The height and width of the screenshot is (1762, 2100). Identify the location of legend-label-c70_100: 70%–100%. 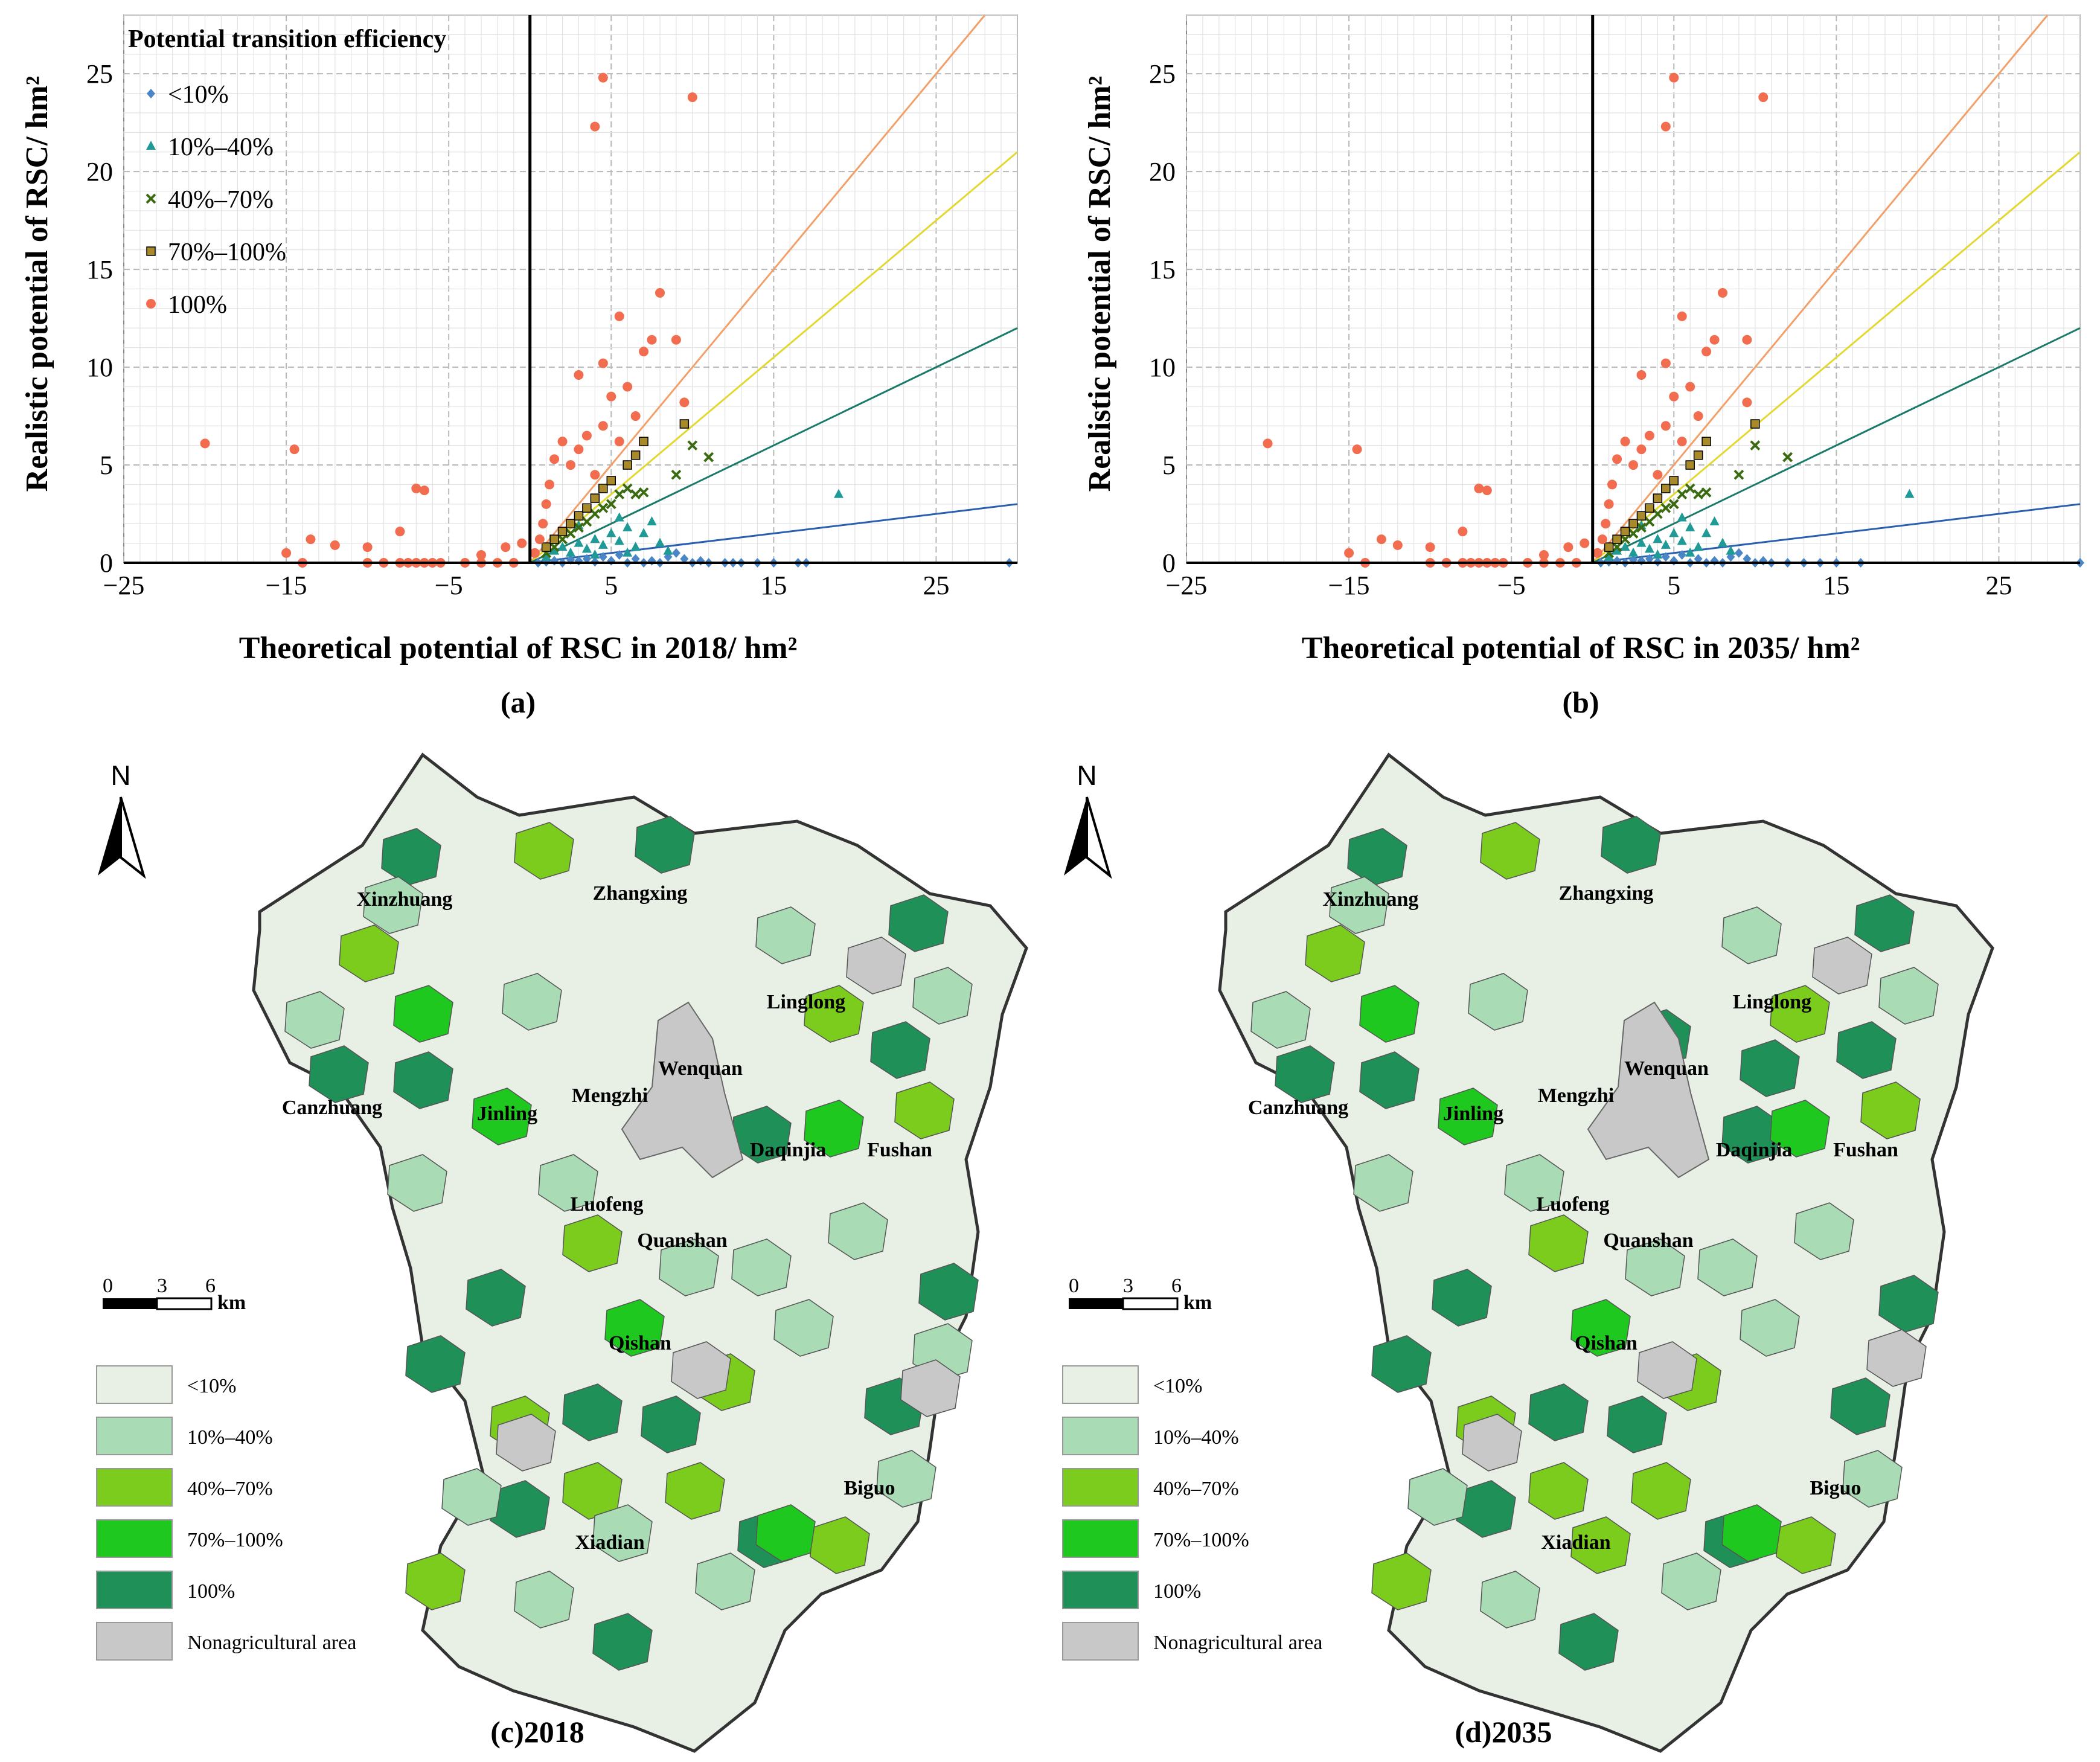
(227, 252).